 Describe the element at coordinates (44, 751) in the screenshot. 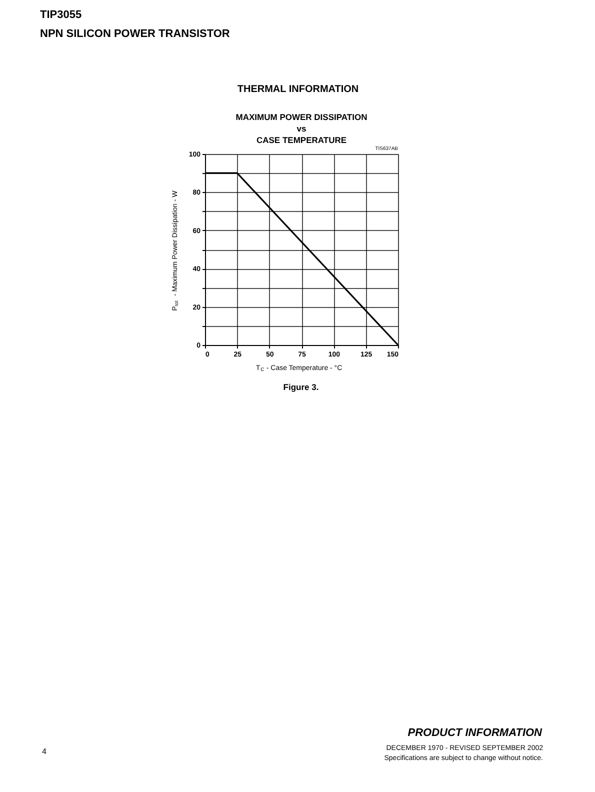

I see `text: 4` at that location.